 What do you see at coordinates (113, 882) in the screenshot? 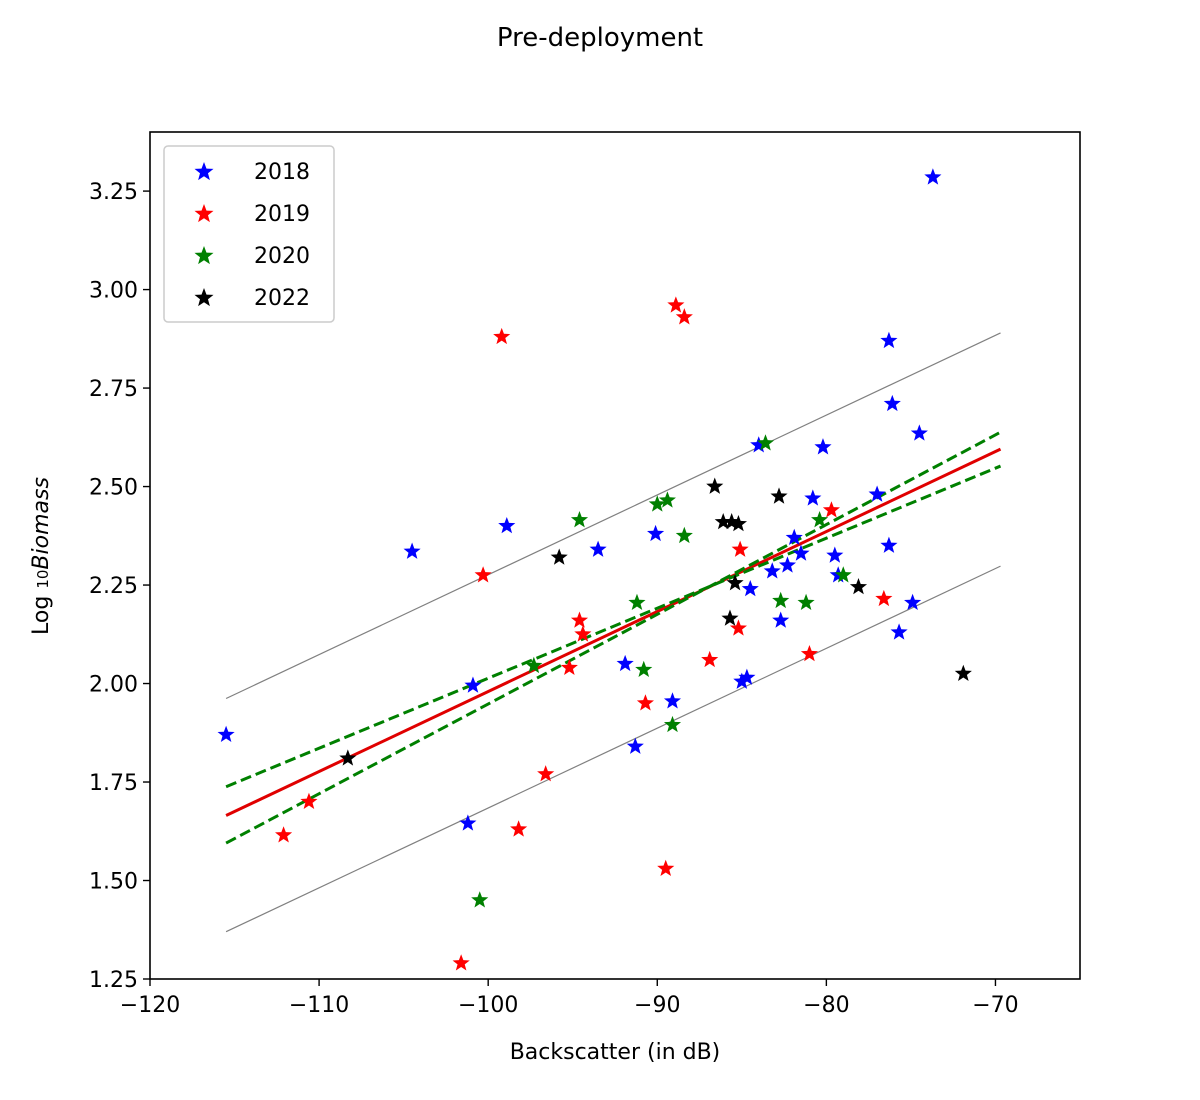
I see `y-tick-label: 1.50` at bounding box center [113, 882].